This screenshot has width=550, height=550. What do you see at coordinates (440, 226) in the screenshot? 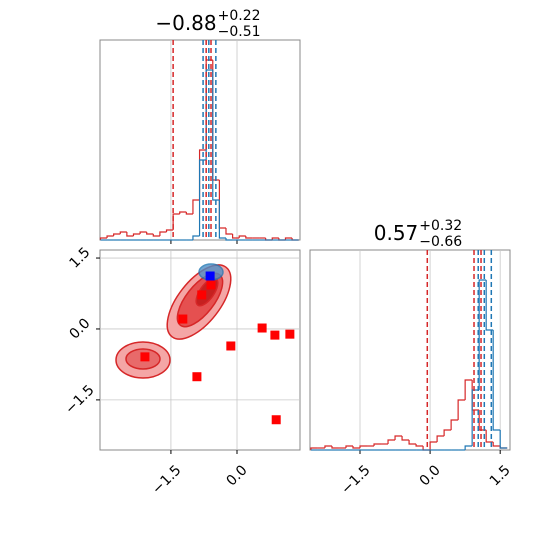
I see `title-upper: +0.32` at bounding box center [440, 226].